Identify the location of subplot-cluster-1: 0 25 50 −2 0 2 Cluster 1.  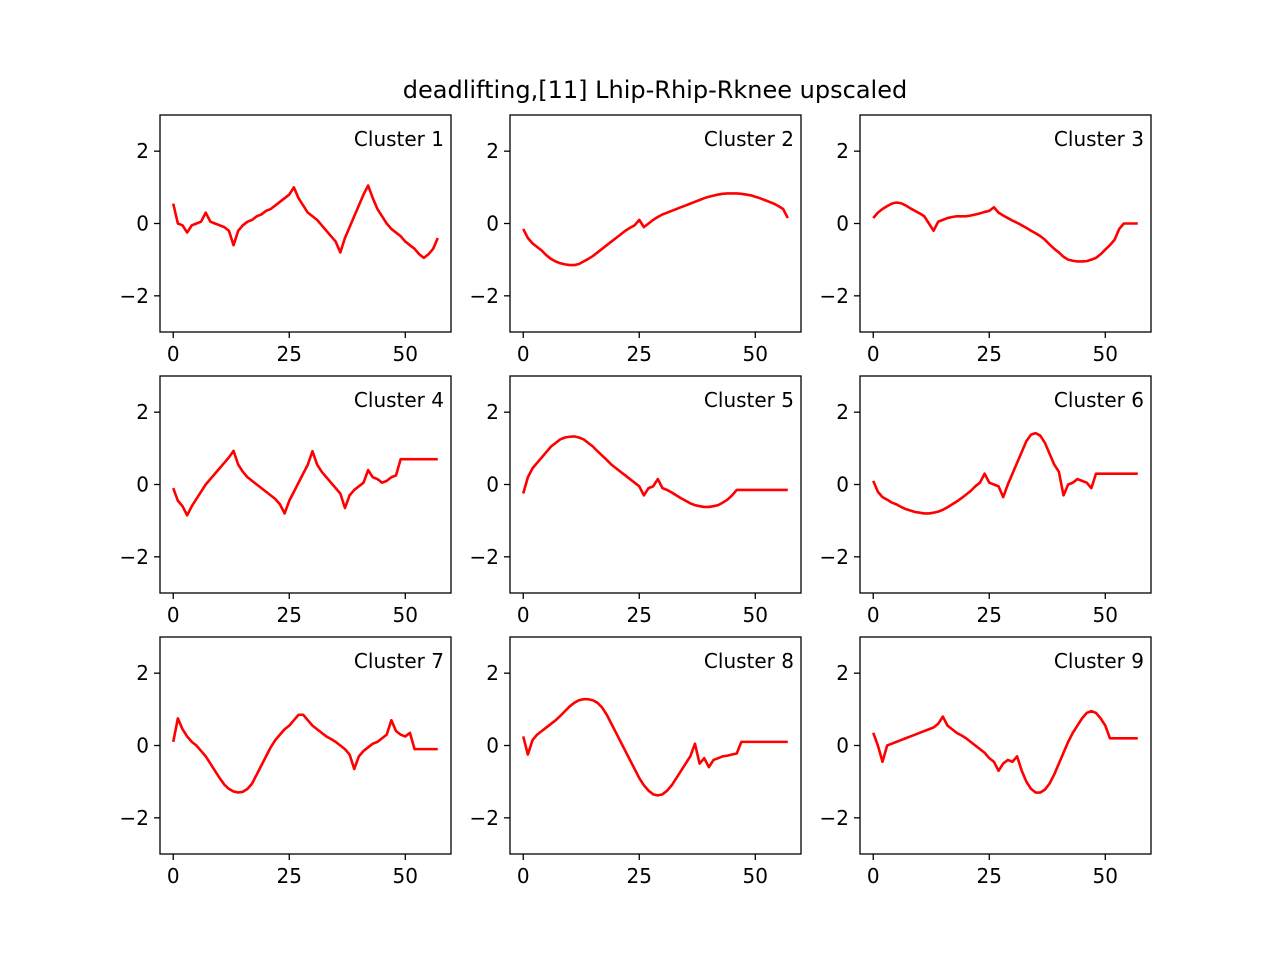
(286, 240).